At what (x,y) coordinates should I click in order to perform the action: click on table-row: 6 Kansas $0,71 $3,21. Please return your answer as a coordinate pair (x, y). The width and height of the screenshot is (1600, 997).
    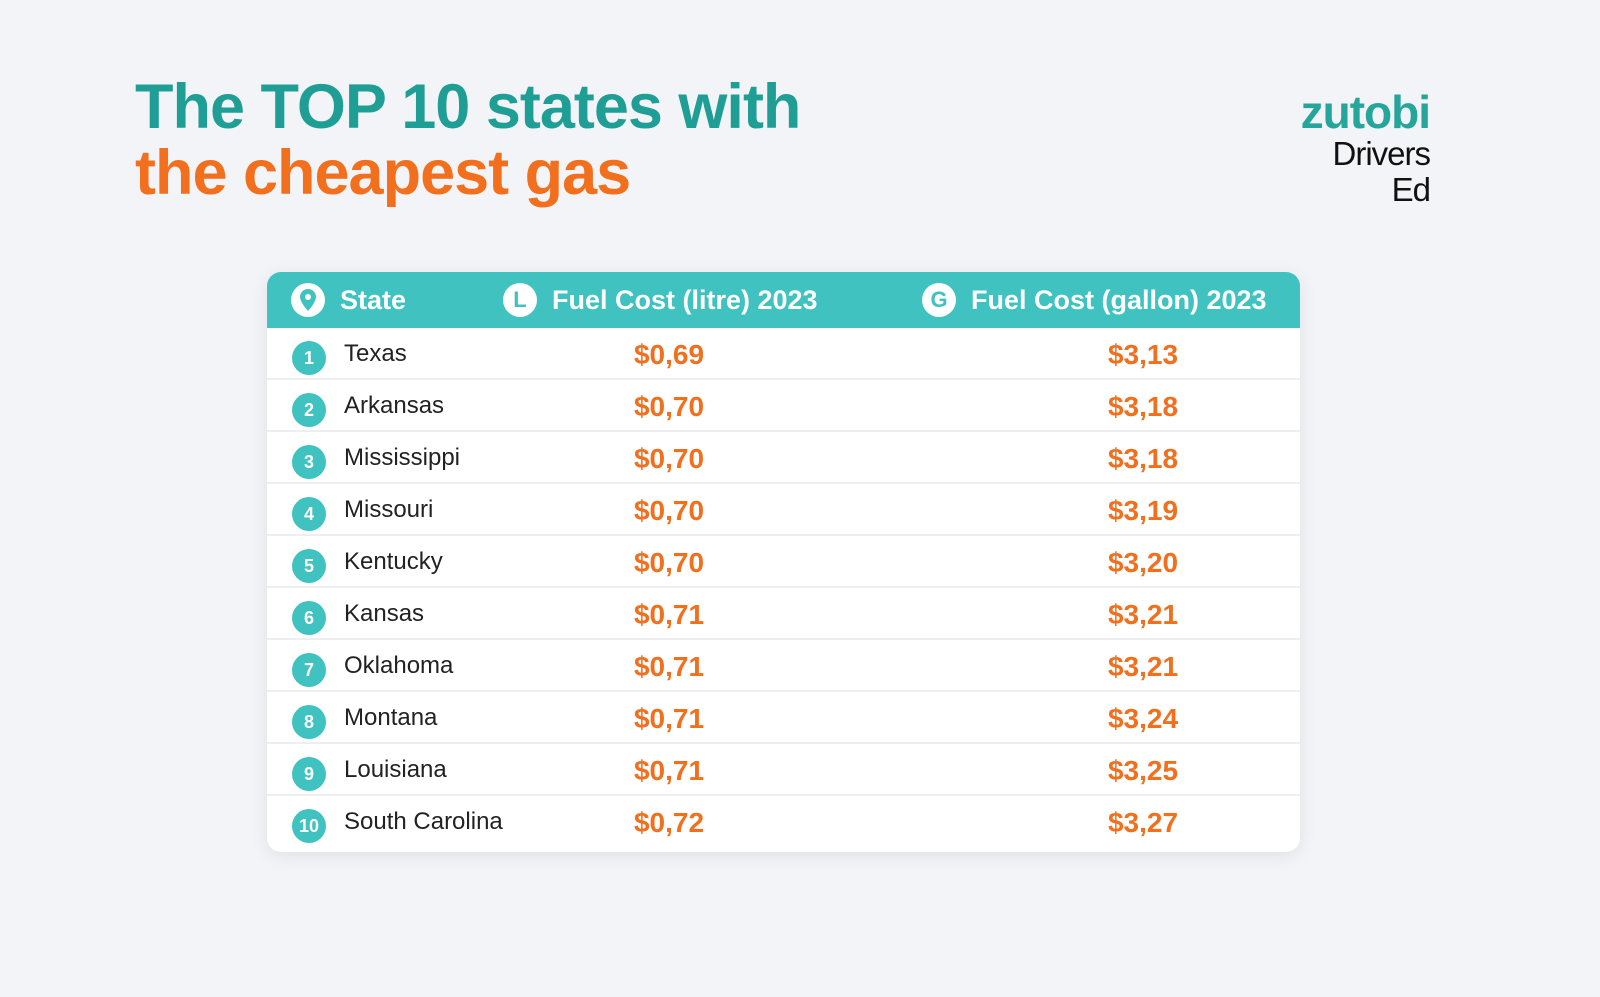
    Looking at the image, I should click on (783, 614).